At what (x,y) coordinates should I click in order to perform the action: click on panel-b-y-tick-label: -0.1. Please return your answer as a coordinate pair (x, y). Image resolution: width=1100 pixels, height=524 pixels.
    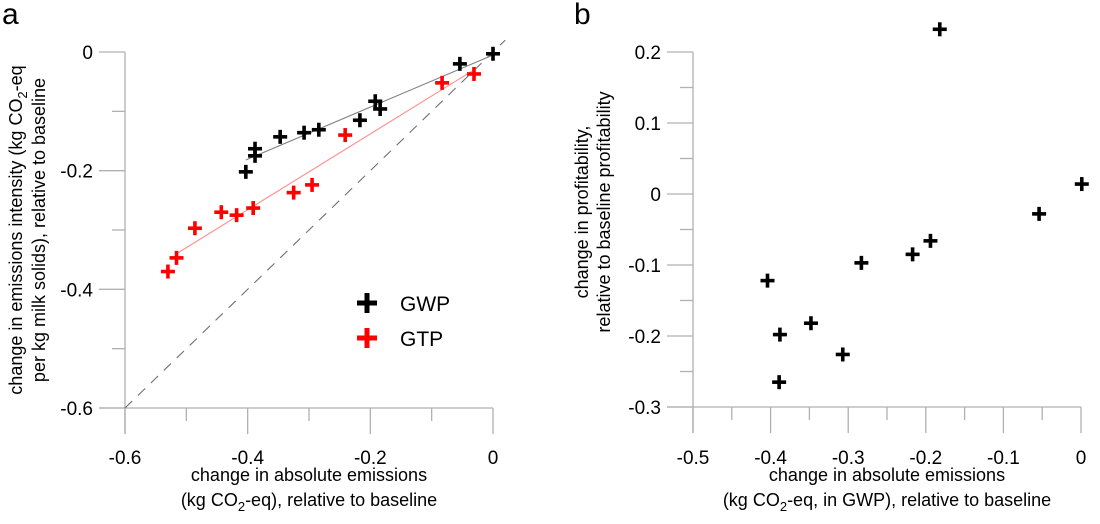
    Looking at the image, I should click on (644, 266).